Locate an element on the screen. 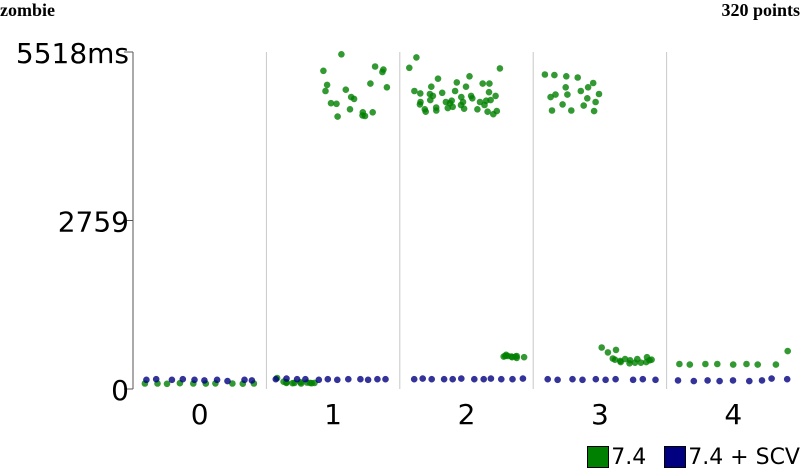  chart-title: zombie is located at coordinates (27, 10).